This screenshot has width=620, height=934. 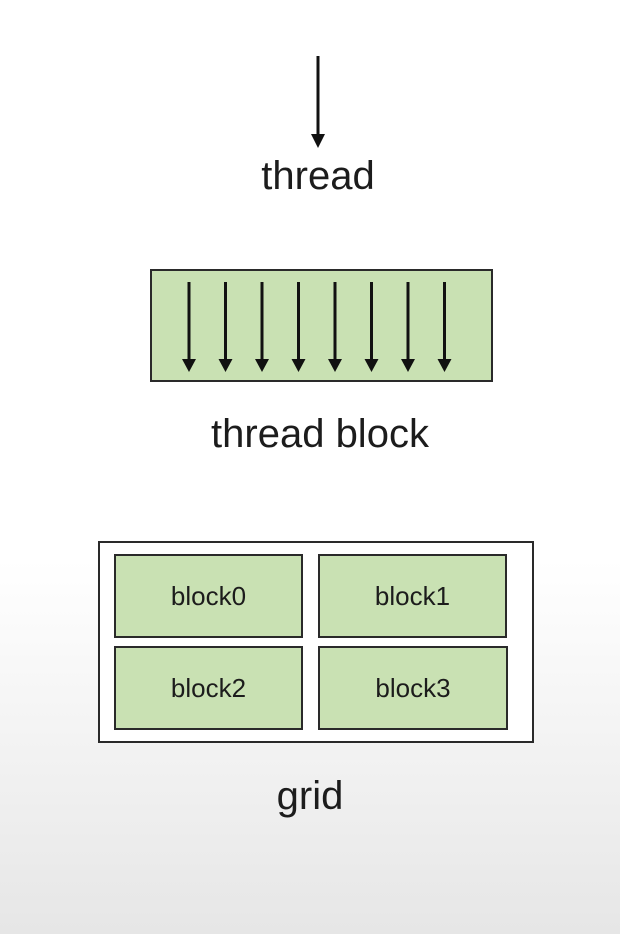 What do you see at coordinates (317, 327) in the screenshot?
I see `thread-block-arrows` at bounding box center [317, 327].